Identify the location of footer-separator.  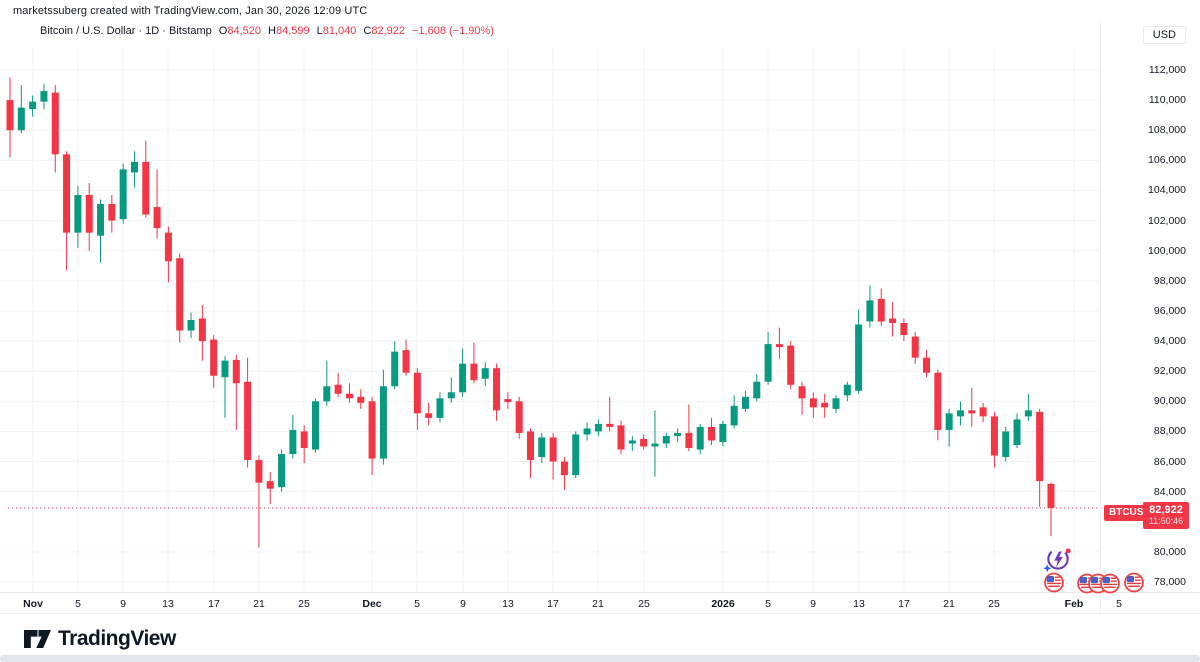
(600, 613).